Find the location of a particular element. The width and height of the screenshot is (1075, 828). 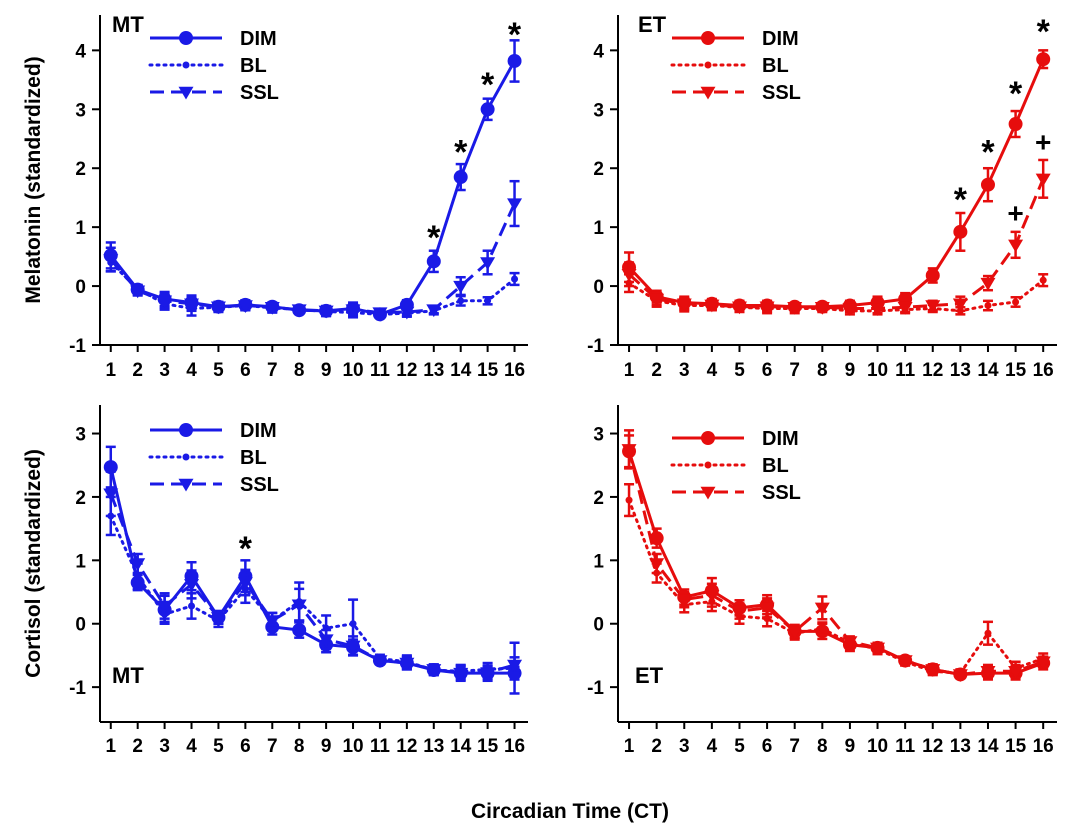

x-tick-label: 13 is located at coordinates (433, 370).